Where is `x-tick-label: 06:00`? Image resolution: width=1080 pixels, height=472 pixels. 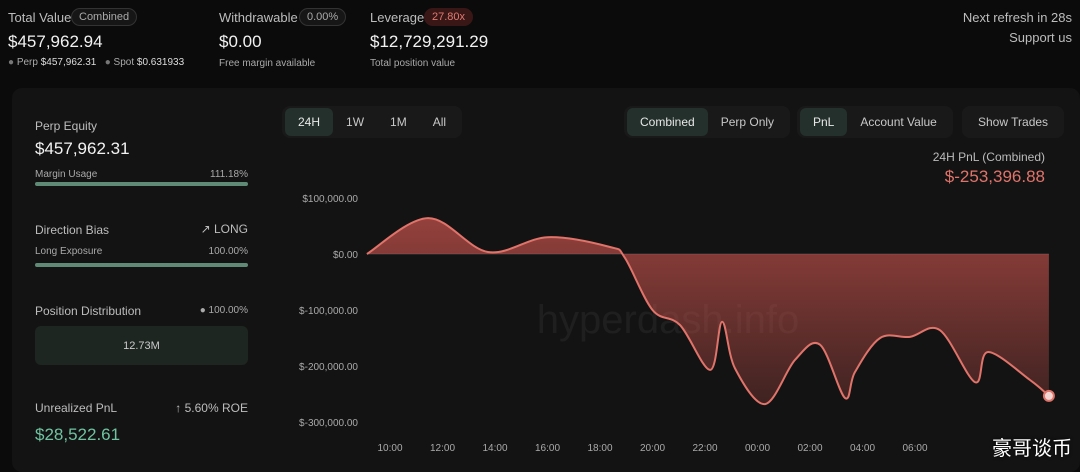
x-tick-label: 06:00 is located at coordinates (915, 448).